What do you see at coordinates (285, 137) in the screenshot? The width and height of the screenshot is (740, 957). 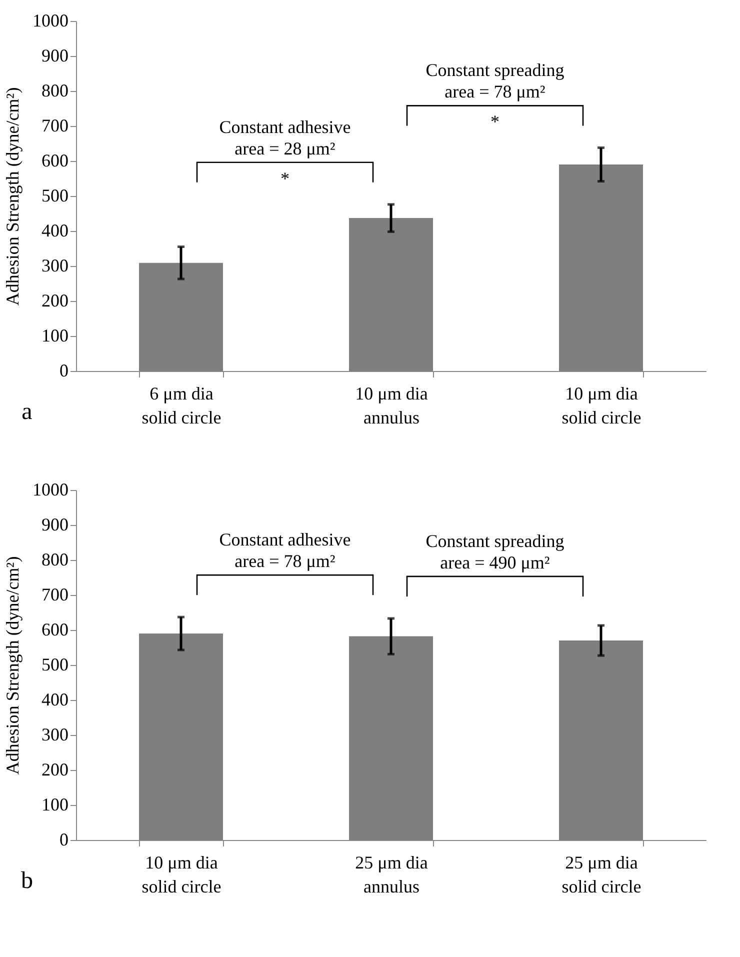 I see `annotation: Constant adhesive area = 28 μm²` at bounding box center [285, 137].